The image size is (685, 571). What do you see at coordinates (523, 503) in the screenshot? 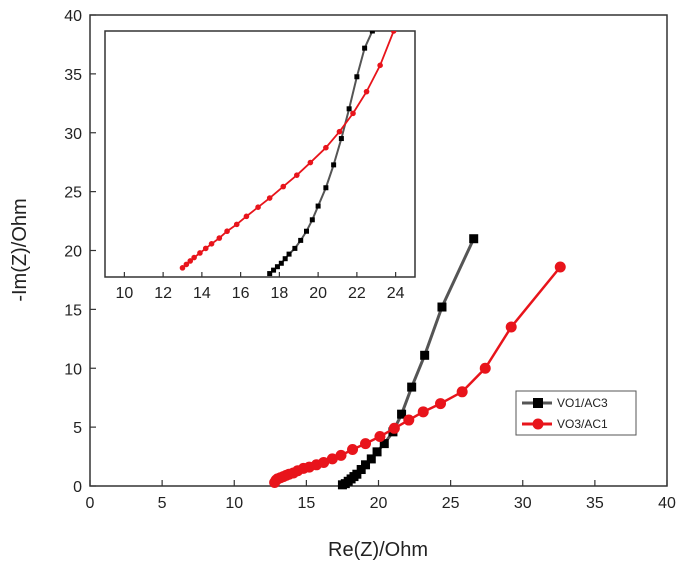
I see `x-tick-label: 30` at bounding box center [523, 503].